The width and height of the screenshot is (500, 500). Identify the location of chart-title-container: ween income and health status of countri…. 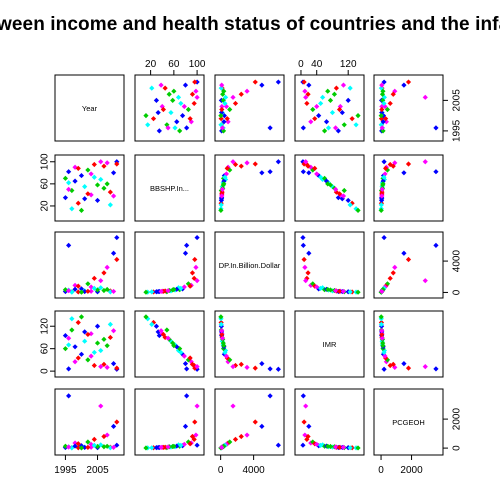
(250, 28).